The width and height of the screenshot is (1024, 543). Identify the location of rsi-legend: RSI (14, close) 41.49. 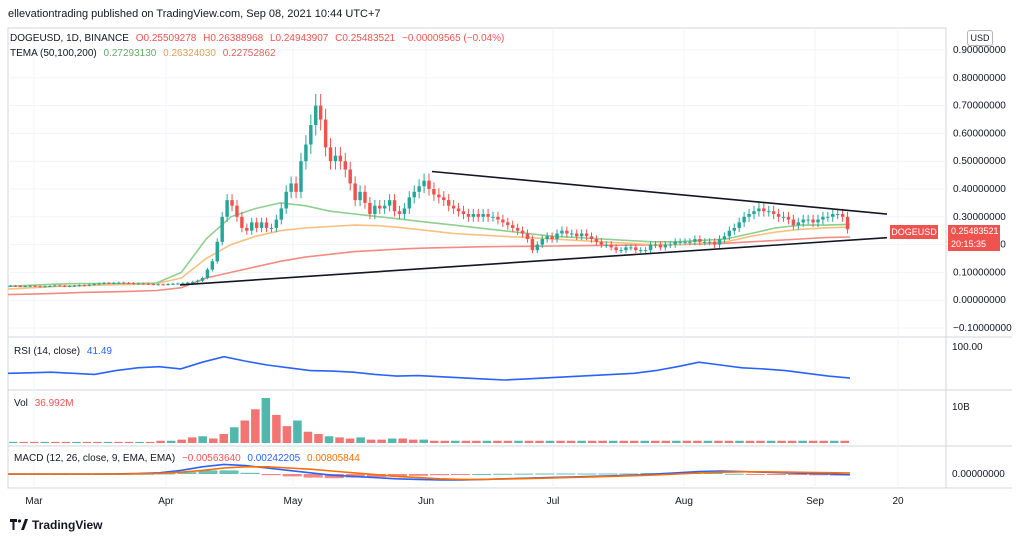
(65, 351).